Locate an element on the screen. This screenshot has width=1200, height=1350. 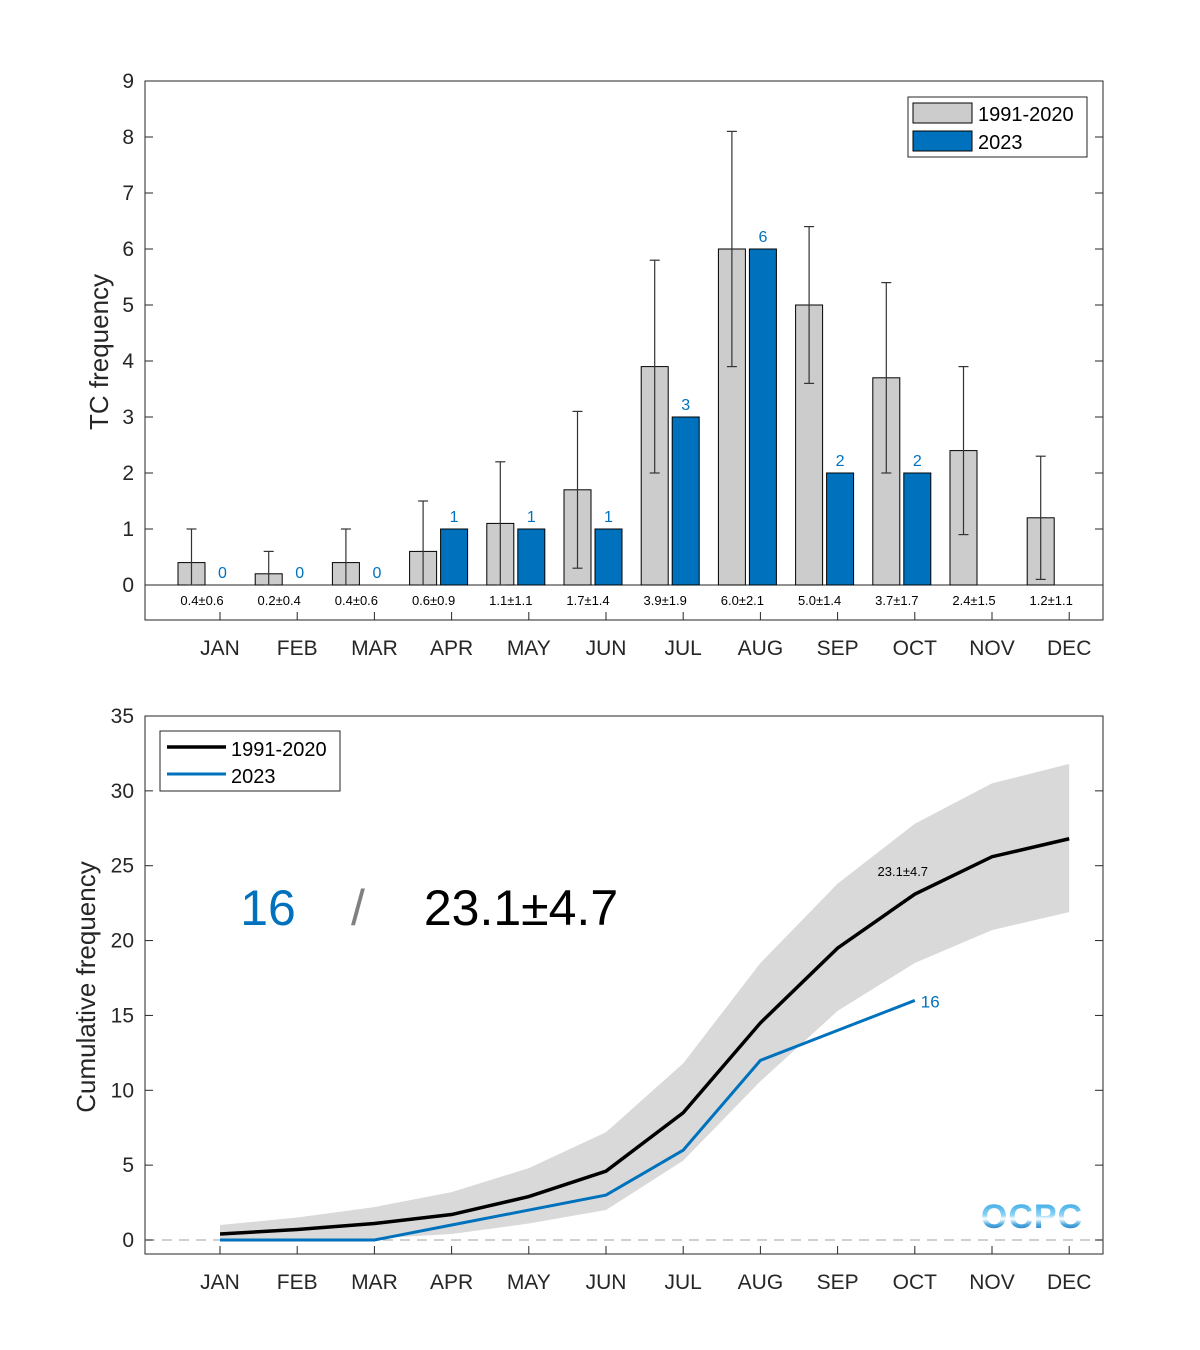
y-tick-label: 4 is located at coordinates (128, 361).